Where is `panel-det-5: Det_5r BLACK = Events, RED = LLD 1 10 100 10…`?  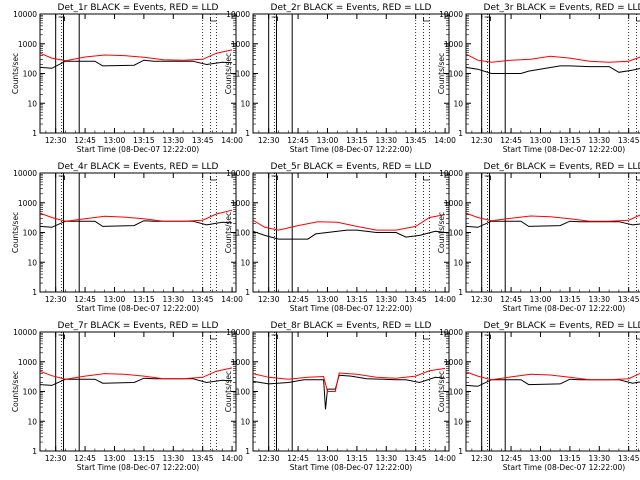 panel-det-5: Det_5r BLACK = Events, RED = LLD 1 10 100 10… is located at coordinates (340, 237).